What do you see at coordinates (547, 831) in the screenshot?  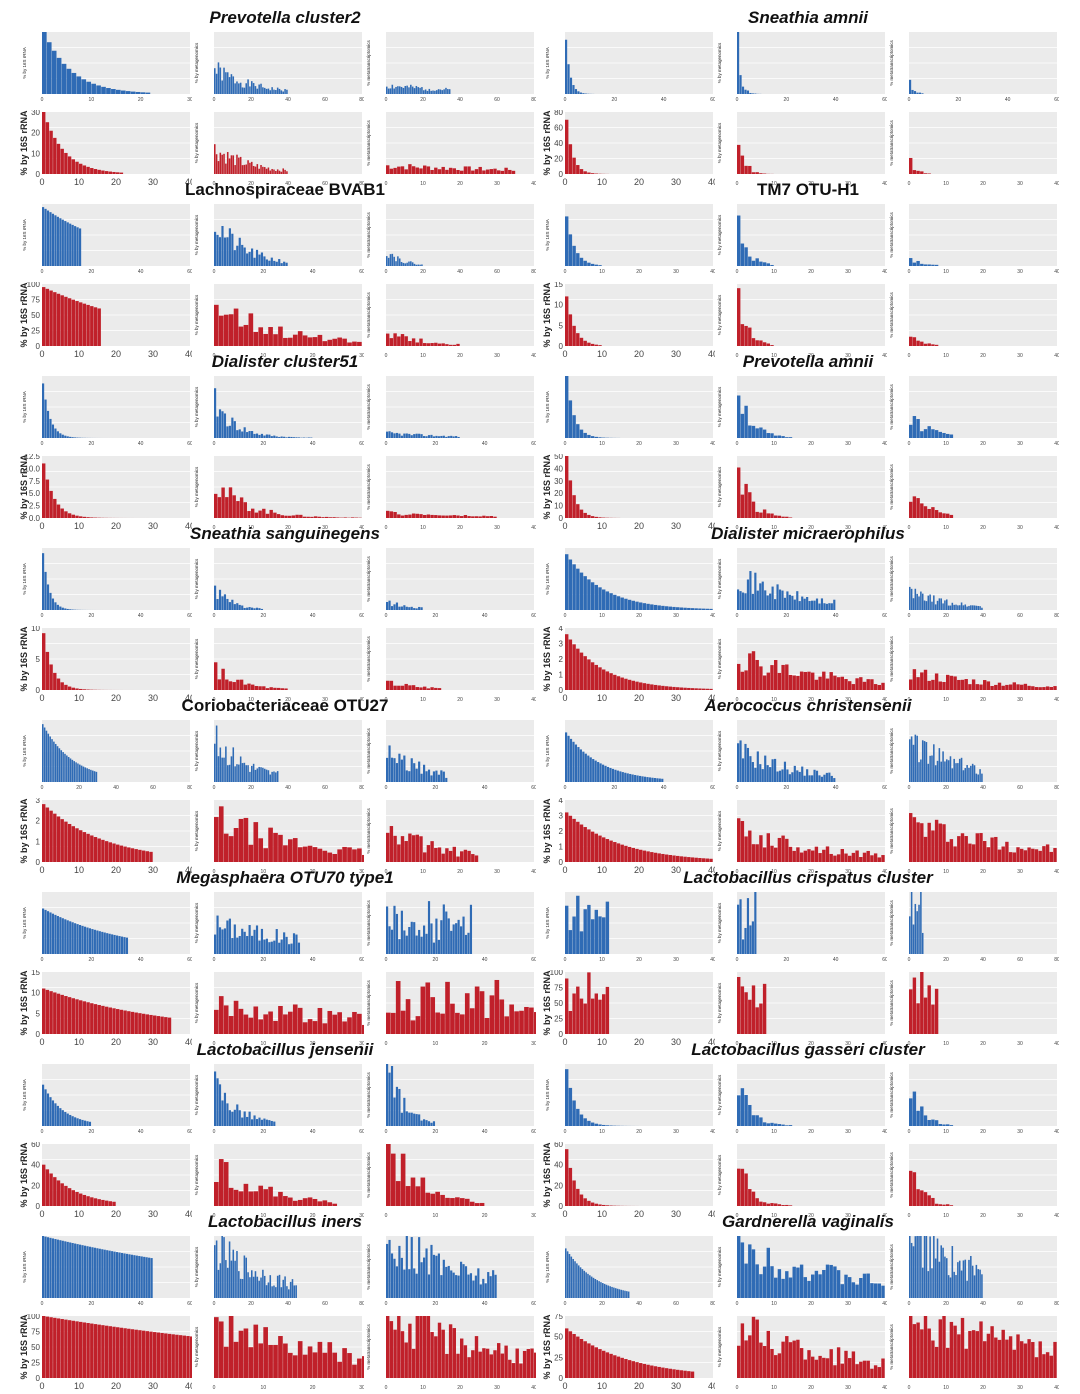 I see `y-axis-label: % by 16S rRNA` at bounding box center [547, 831].